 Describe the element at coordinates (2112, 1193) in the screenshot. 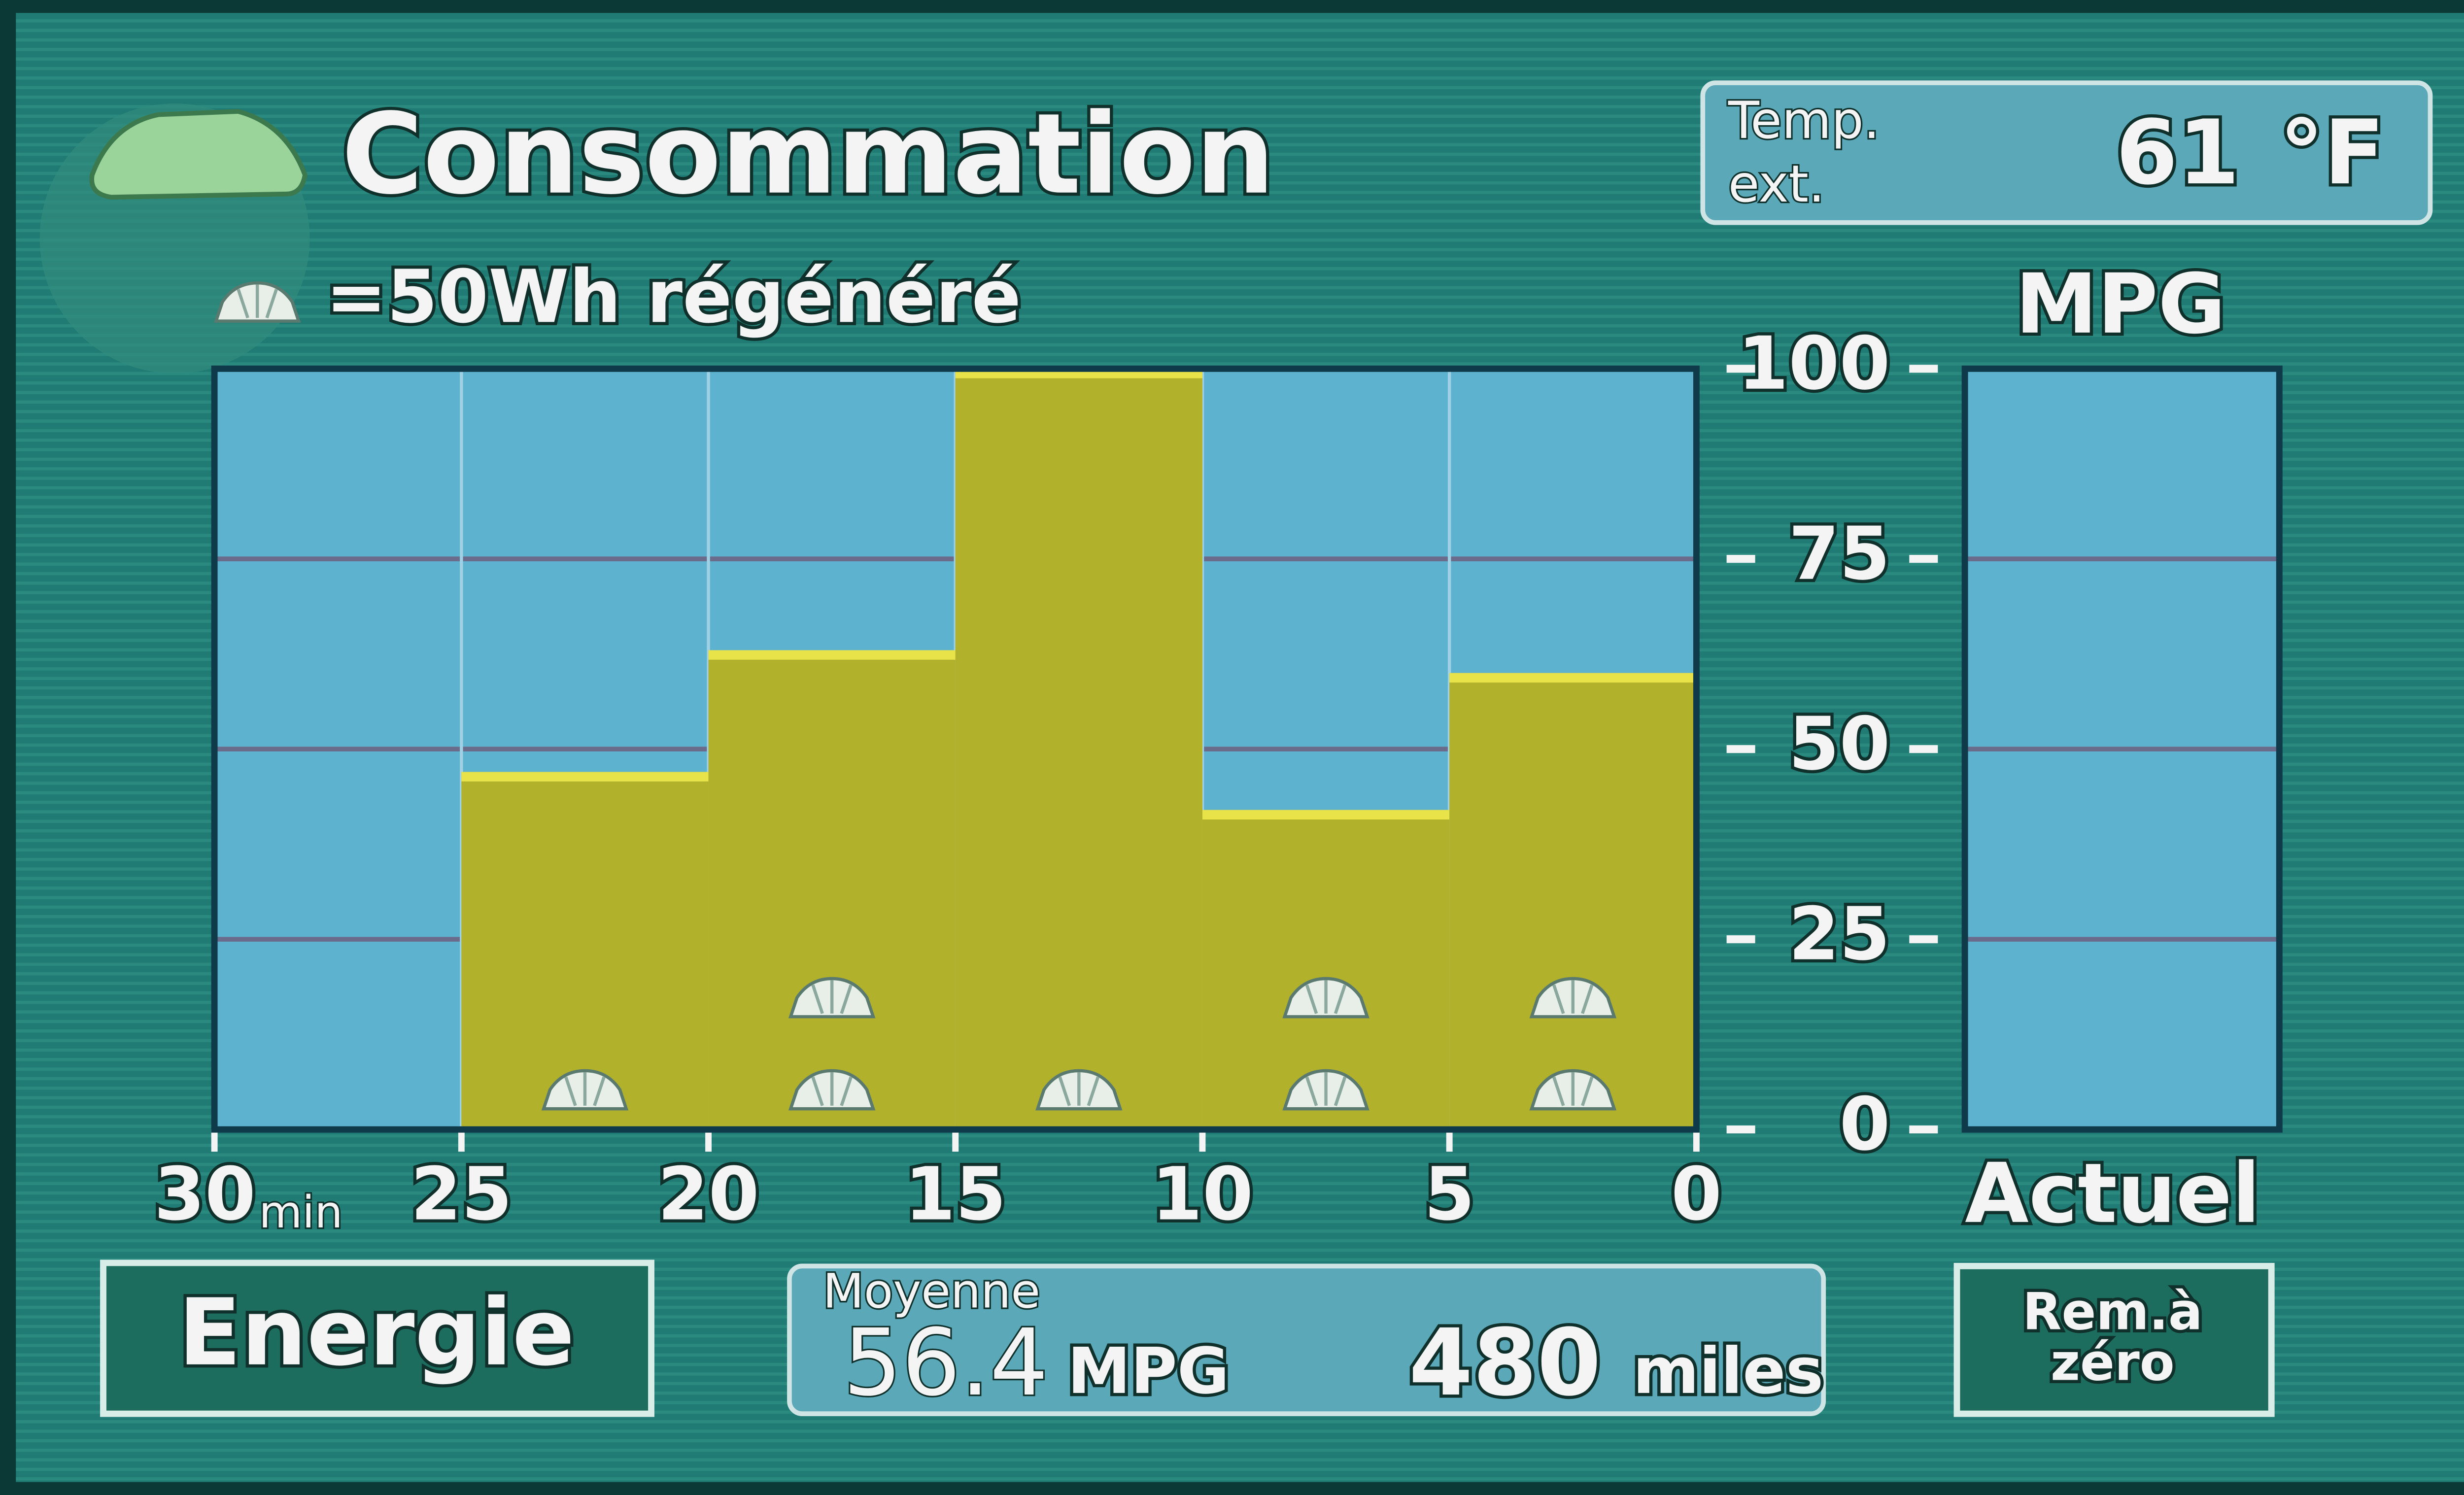

I see `current-label: Actuel` at that location.